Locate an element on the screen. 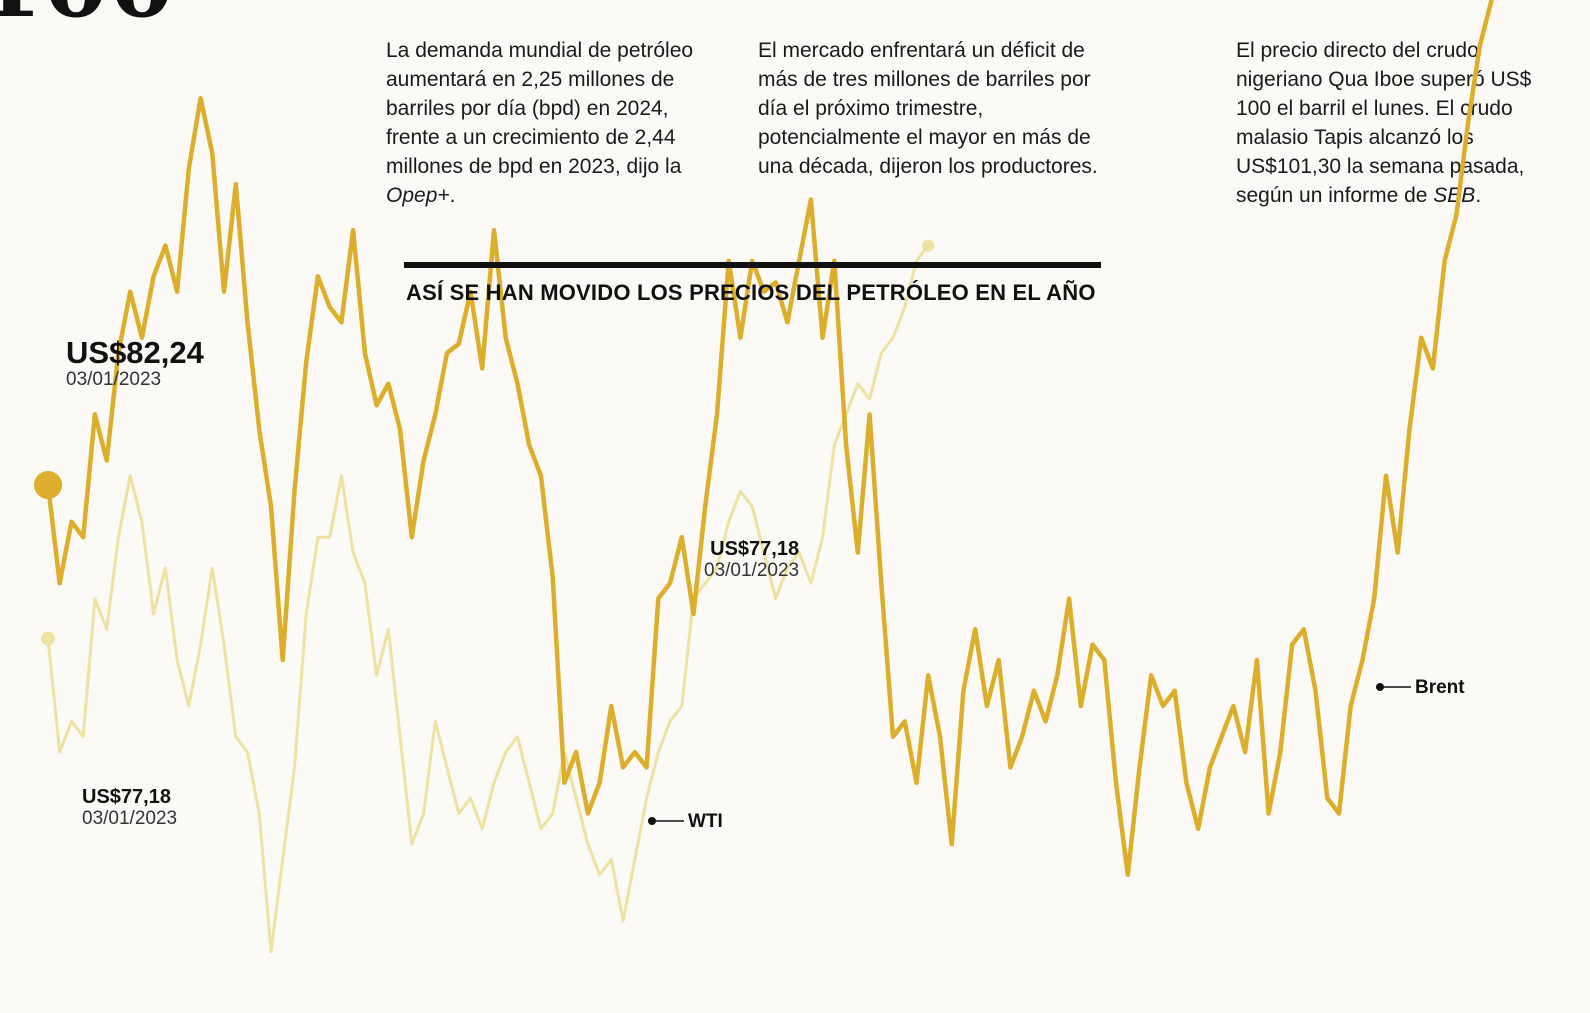  brent-start-value: US$82,24 is located at coordinates (135, 352).